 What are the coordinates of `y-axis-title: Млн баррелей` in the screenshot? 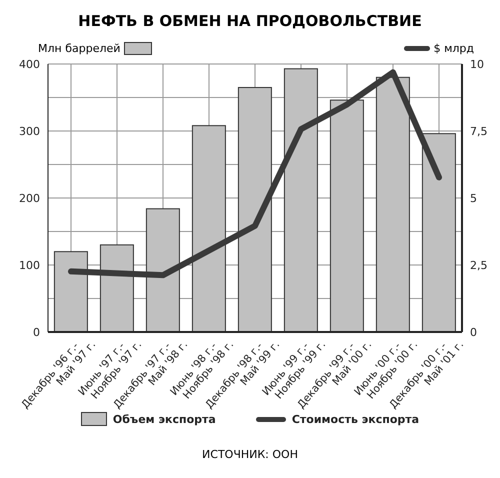 It's located at (79, 48).